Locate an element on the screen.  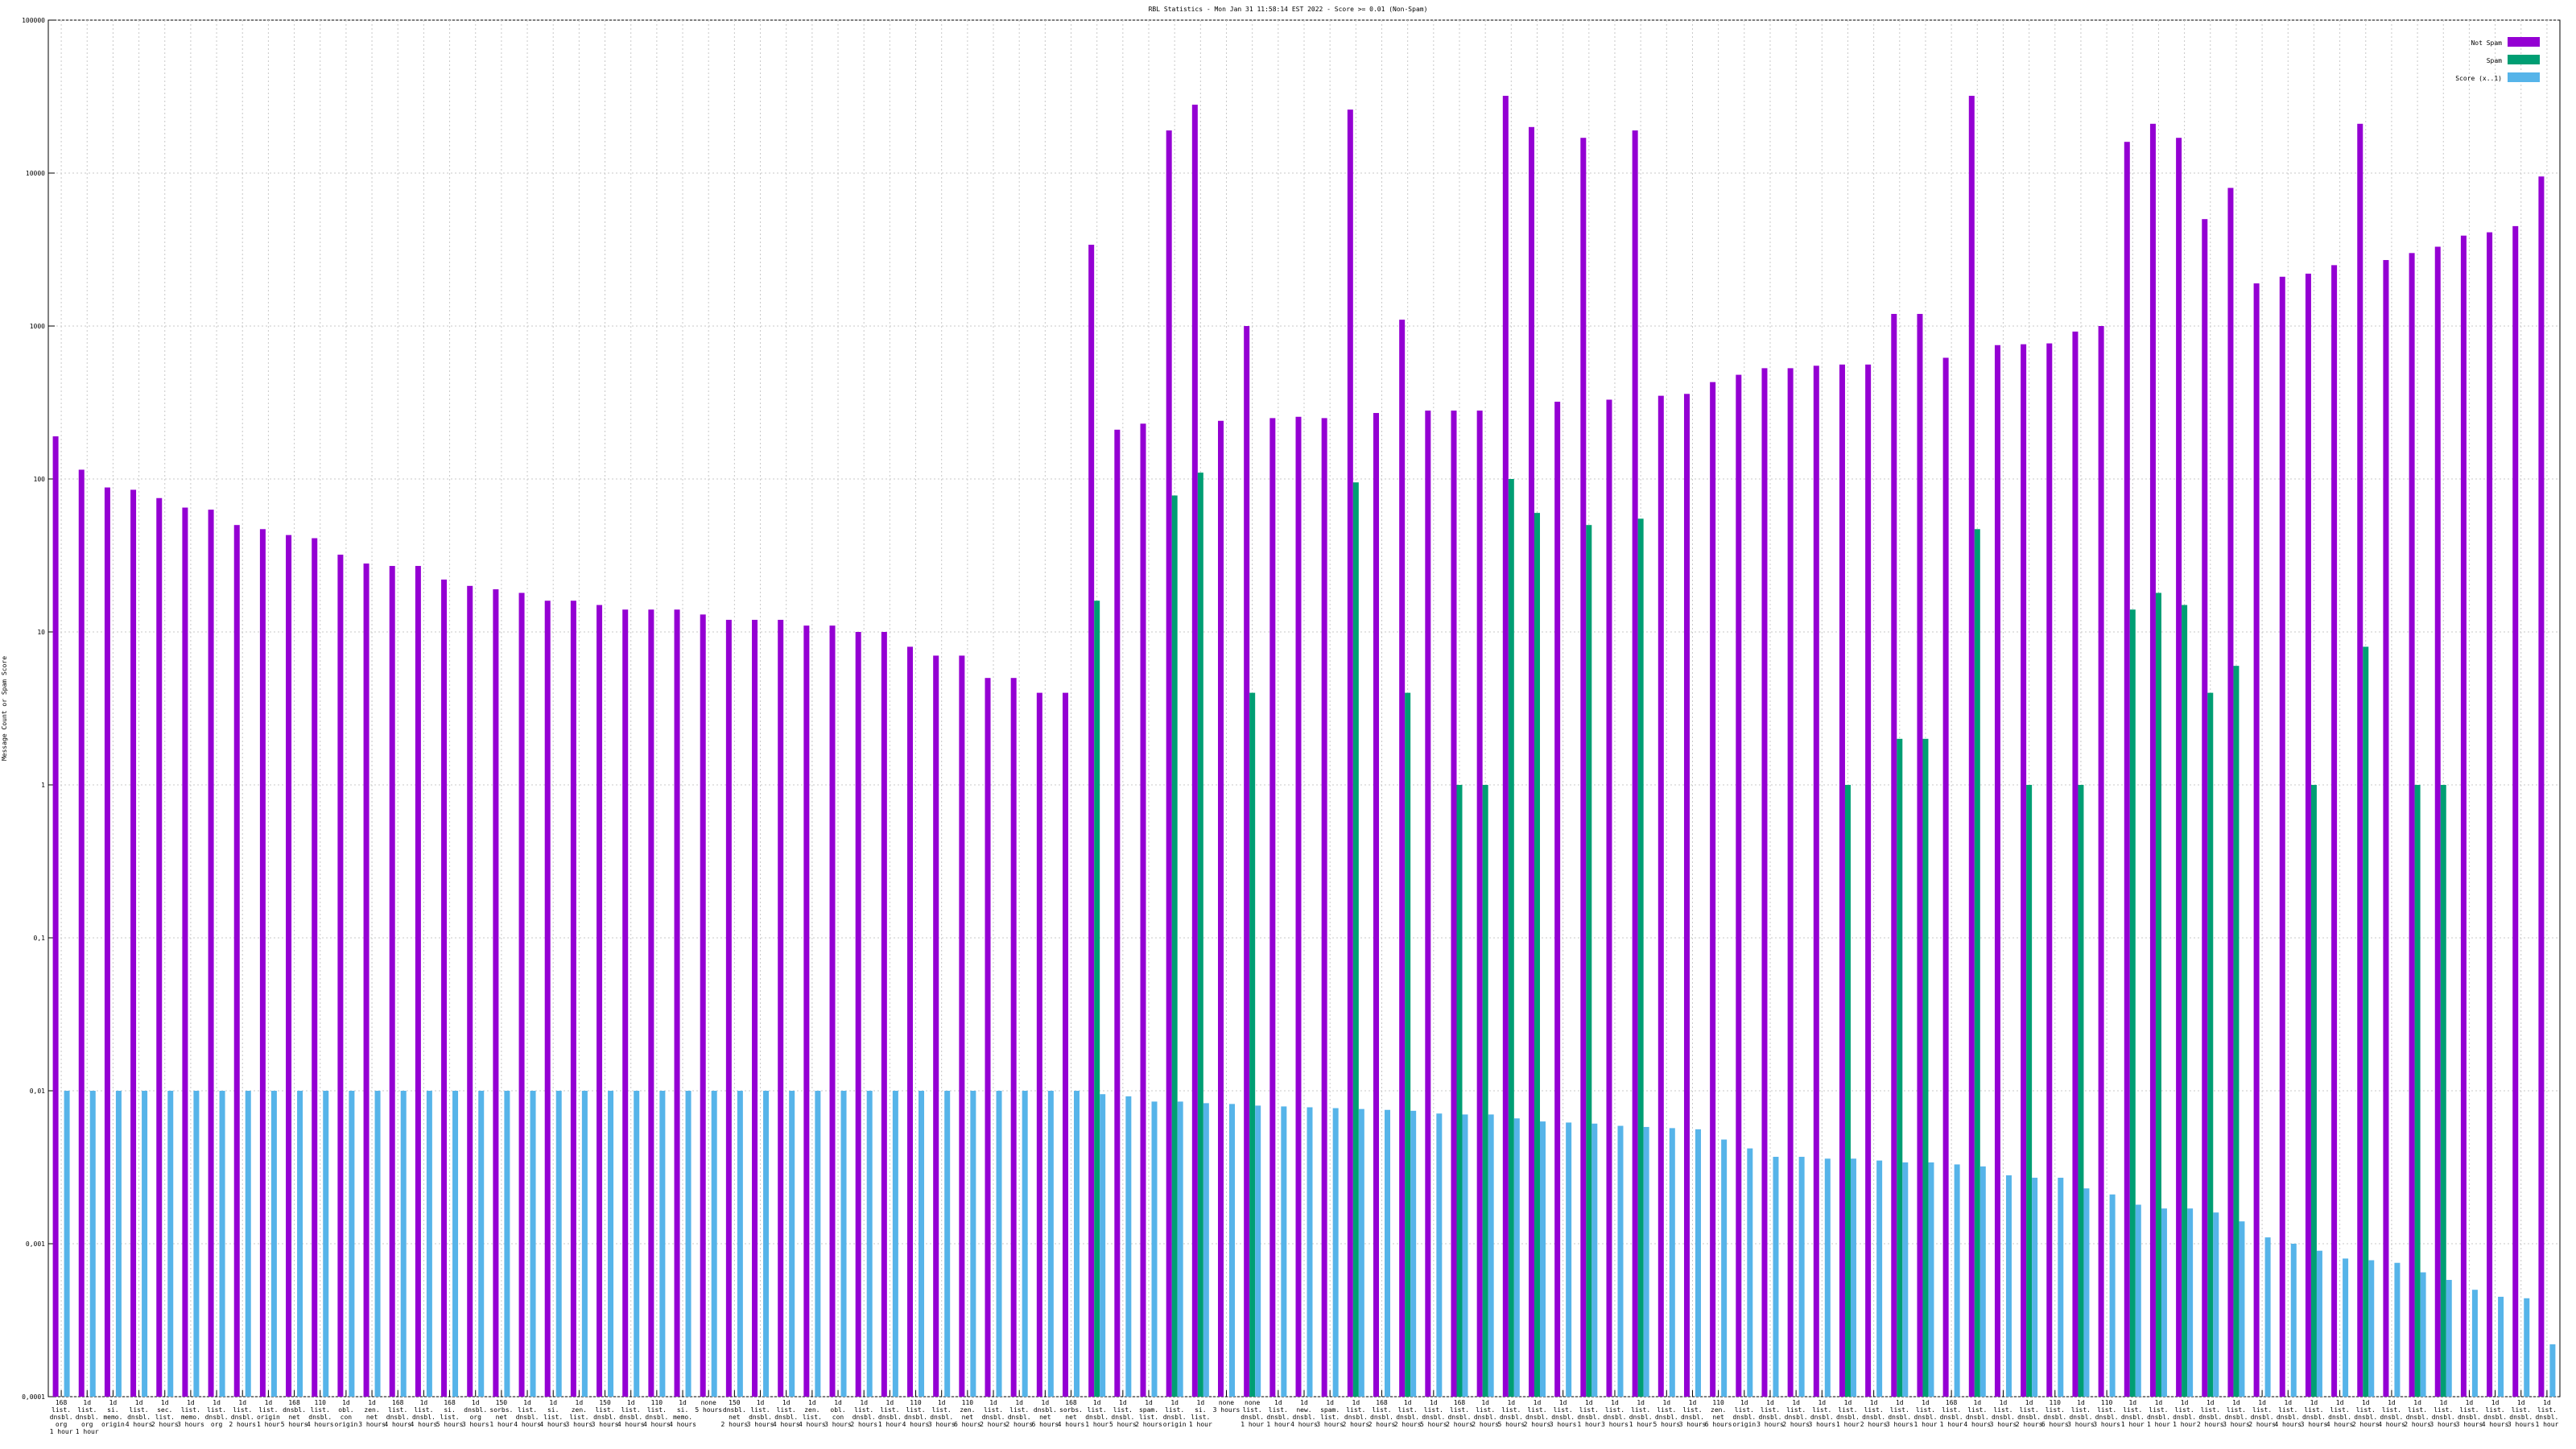
x-tick-label: none list. dnsbl. 1 hour is located at coordinates (1252, 1413).